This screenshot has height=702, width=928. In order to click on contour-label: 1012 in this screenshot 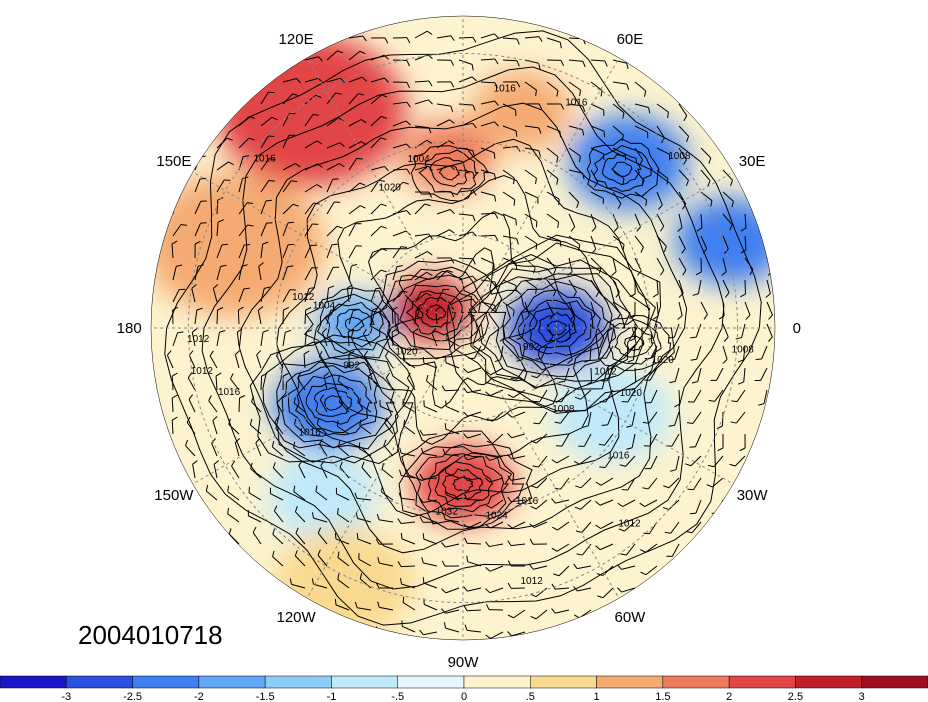, I will do `click(303, 297)`.